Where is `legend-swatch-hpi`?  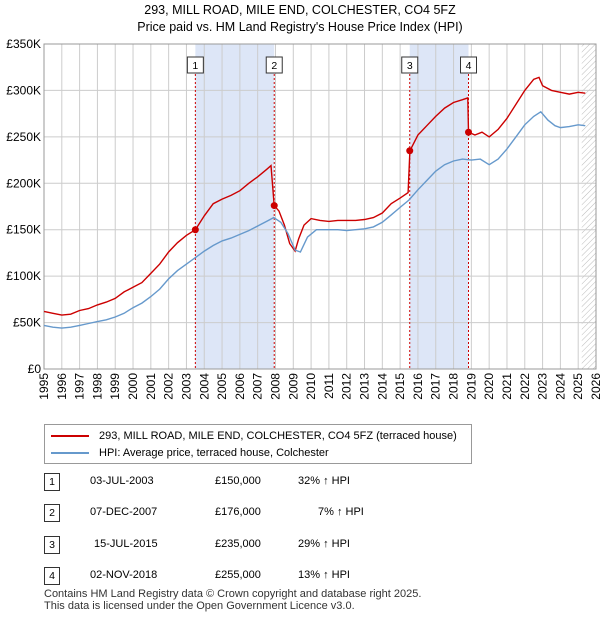 legend-swatch-hpi is located at coordinates (70, 453).